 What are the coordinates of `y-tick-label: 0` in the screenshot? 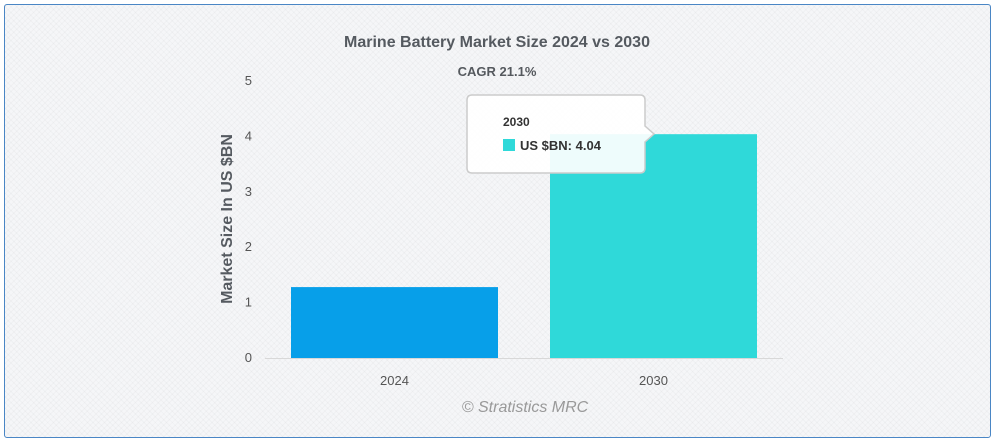 It's located at (248, 357).